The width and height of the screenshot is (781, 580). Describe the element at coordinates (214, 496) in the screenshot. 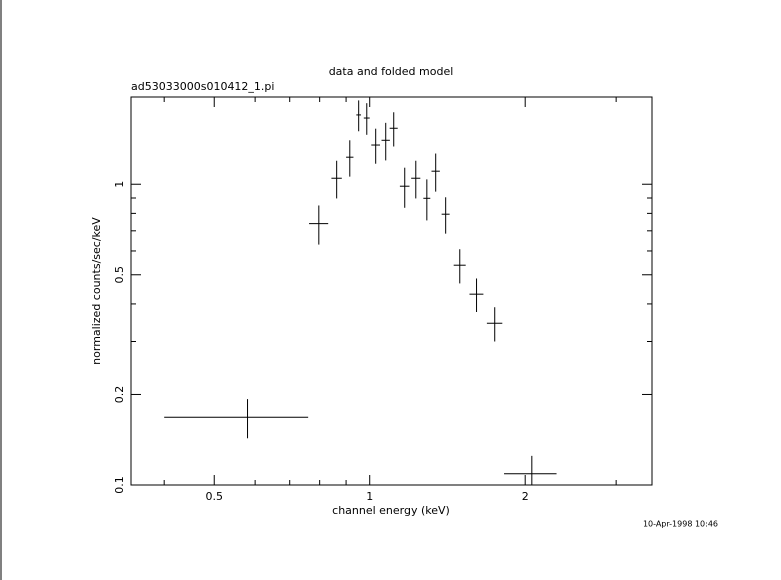

I see `x-tick-label: 0.5` at that location.